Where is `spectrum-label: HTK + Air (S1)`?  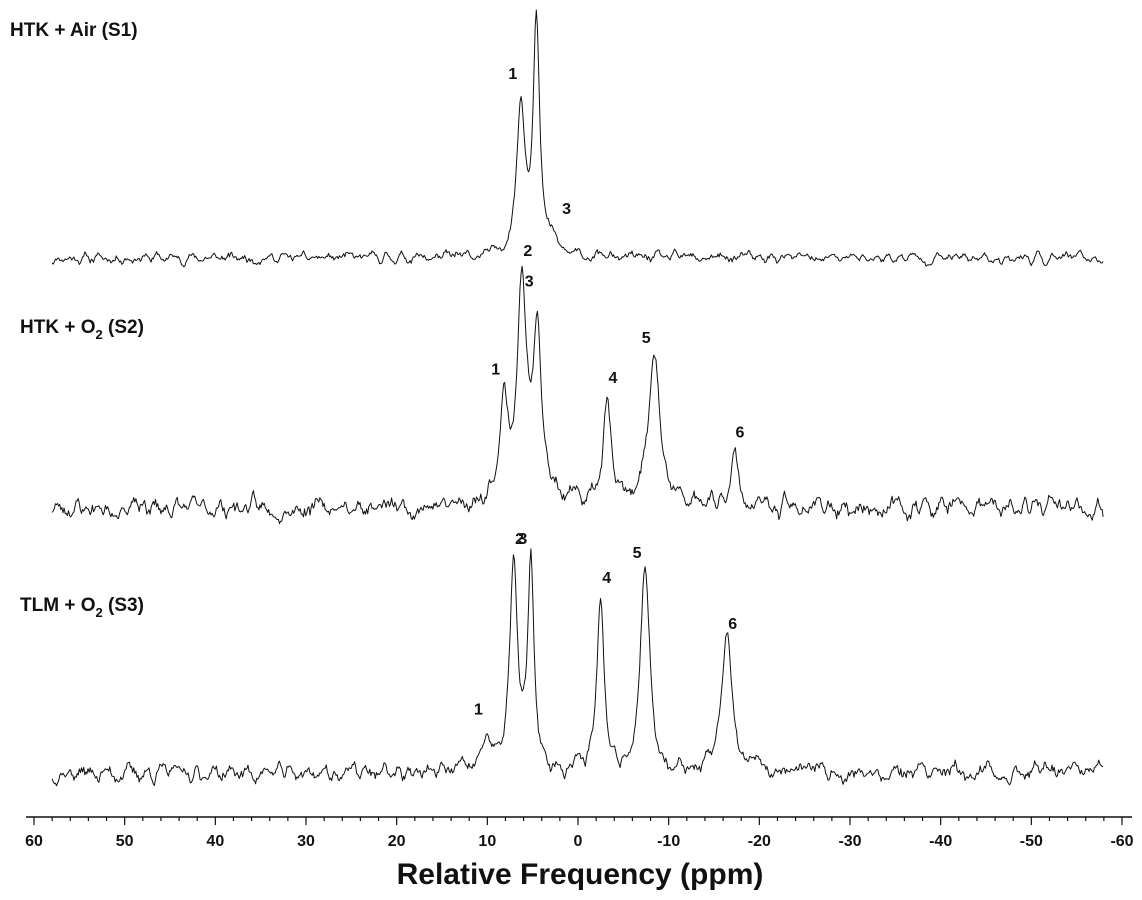 spectrum-label: HTK + Air (S1) is located at coordinates (74, 30).